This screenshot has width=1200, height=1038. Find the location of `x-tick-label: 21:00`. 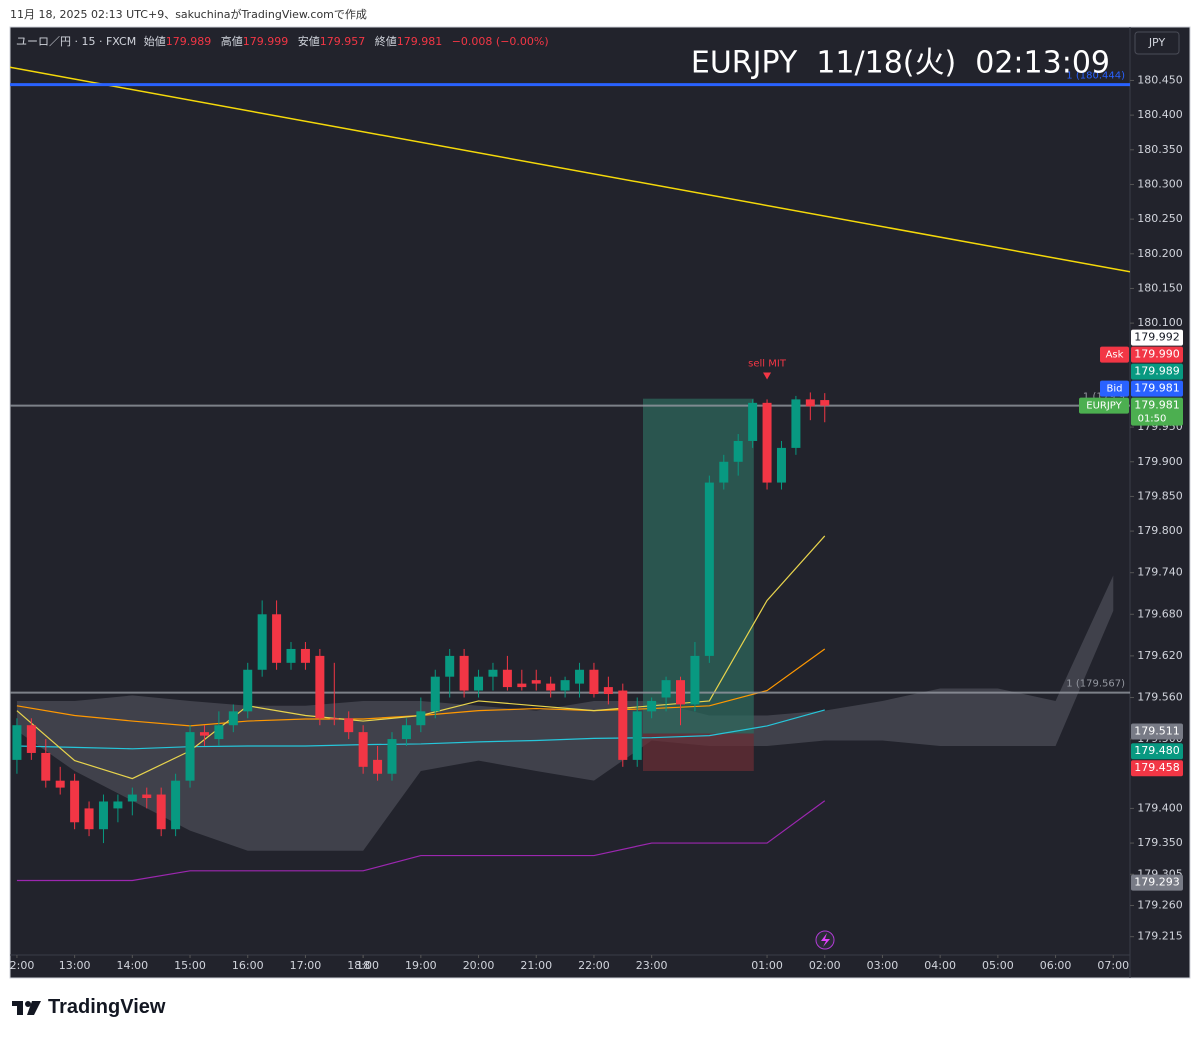

x-tick-label: 21:00 is located at coordinates (536, 965).